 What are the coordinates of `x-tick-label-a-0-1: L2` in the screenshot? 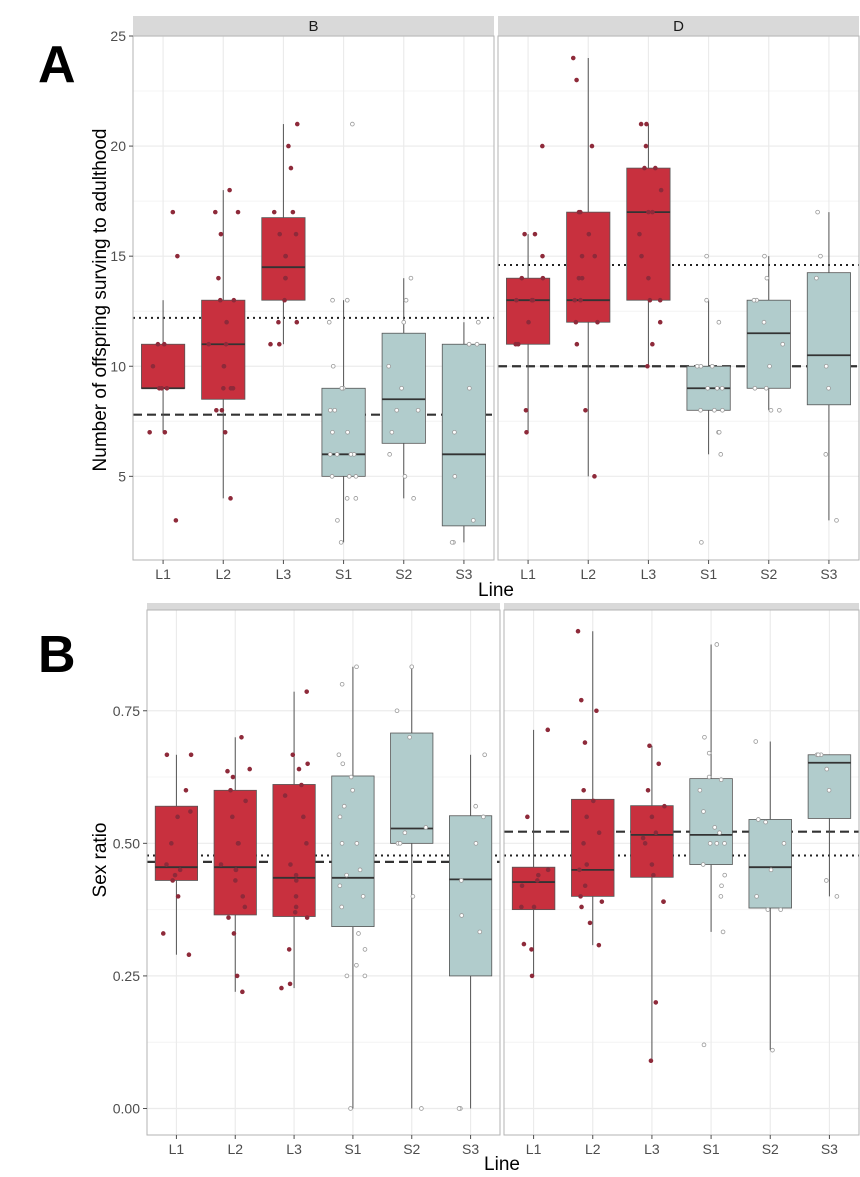 It's located at (223, 574).